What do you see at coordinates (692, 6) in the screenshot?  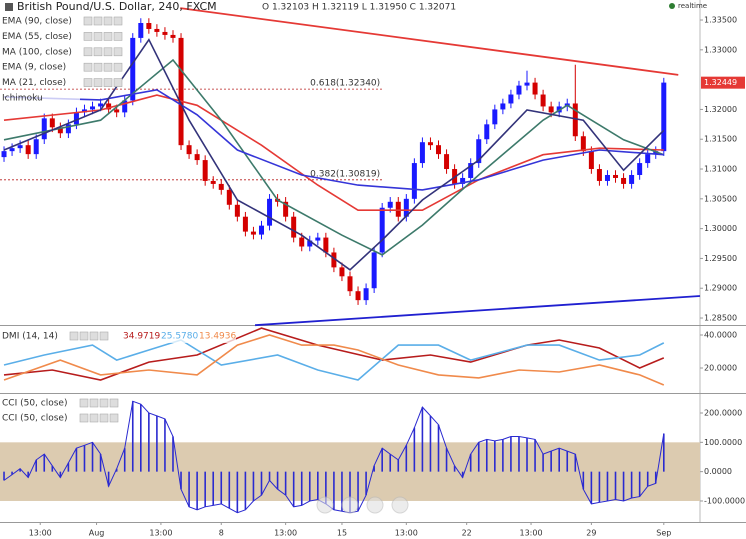 I see `status-text: realtime` at bounding box center [692, 6].